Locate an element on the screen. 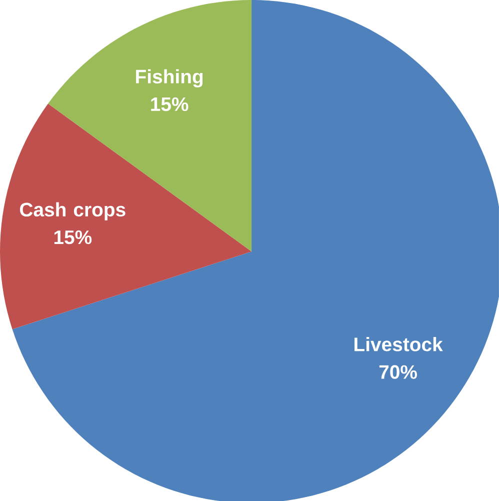 The height and width of the screenshot is (501, 499). slice-label: Fishing is located at coordinates (169, 78).